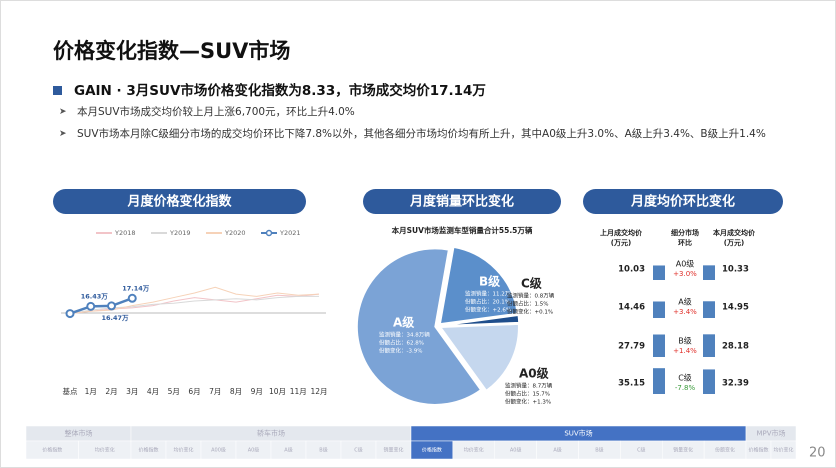 The width and height of the screenshot is (836, 468). I want to click on slice-detail: 监测销量：11.2万辆, so click(490, 294).